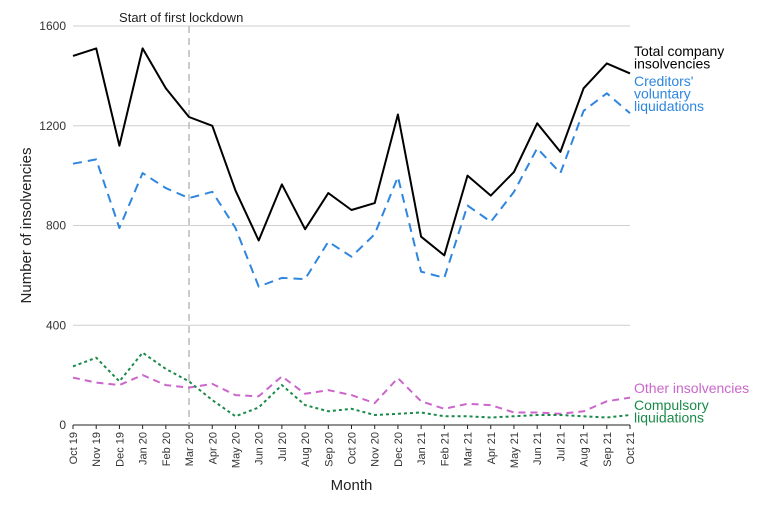 The width and height of the screenshot is (768, 512). I want to click on x-tick-label: Jul 20, so click(283, 446).